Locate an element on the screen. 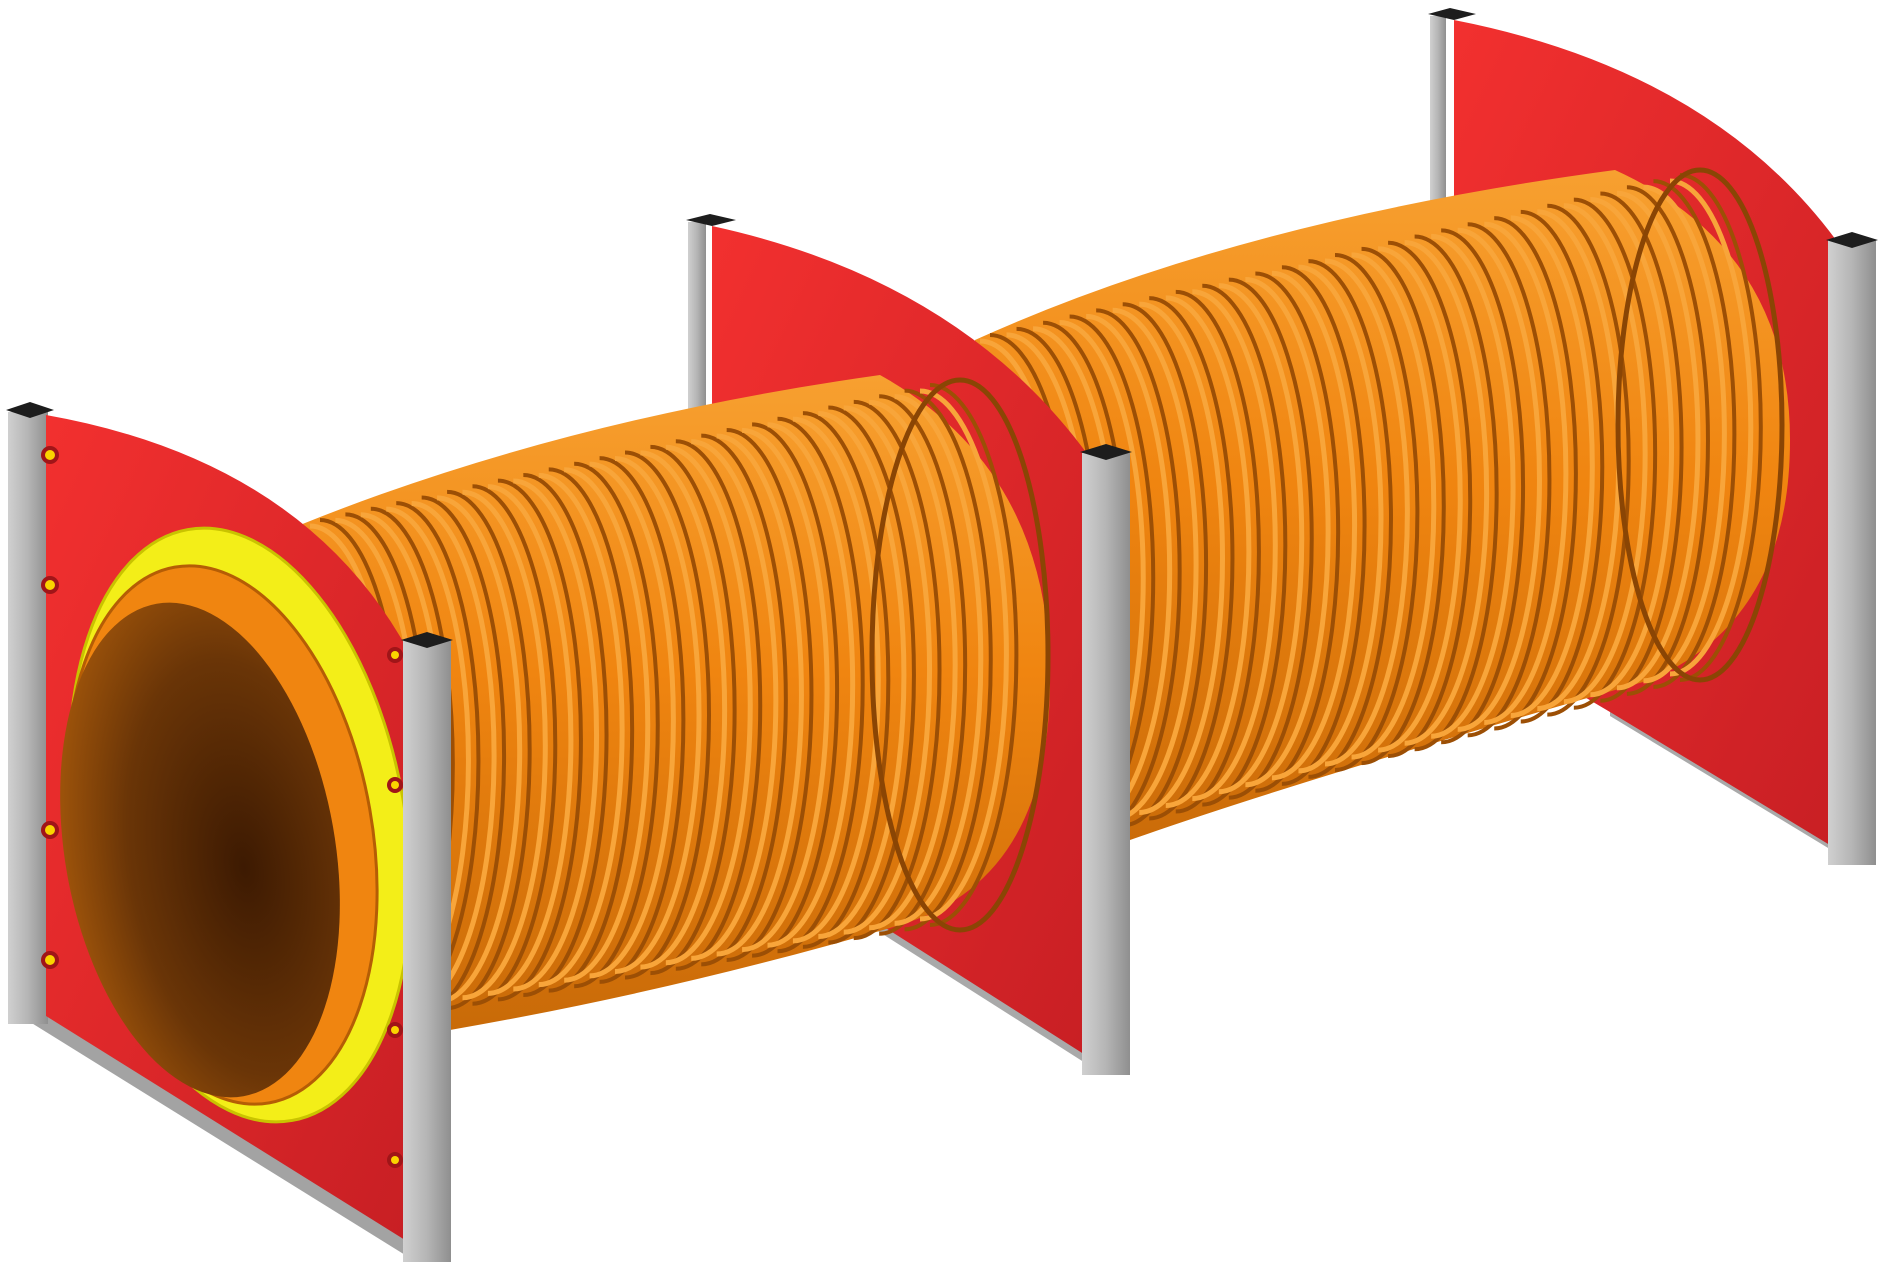 The image size is (1880, 1270). tube-front-end-rim is located at coordinates (960, 655).